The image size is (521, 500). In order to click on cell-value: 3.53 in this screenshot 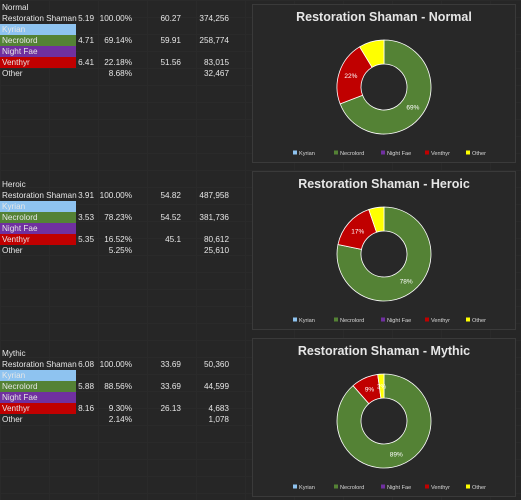, I will do `click(86, 217)`.